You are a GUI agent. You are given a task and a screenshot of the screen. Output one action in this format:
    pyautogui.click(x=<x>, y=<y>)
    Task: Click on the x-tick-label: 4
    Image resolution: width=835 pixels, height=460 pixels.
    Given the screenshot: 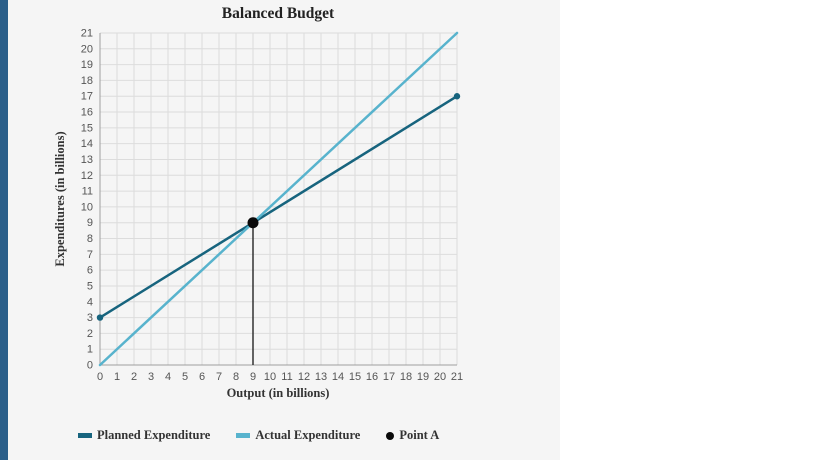 What is the action you would take?
    pyautogui.click(x=168, y=377)
    